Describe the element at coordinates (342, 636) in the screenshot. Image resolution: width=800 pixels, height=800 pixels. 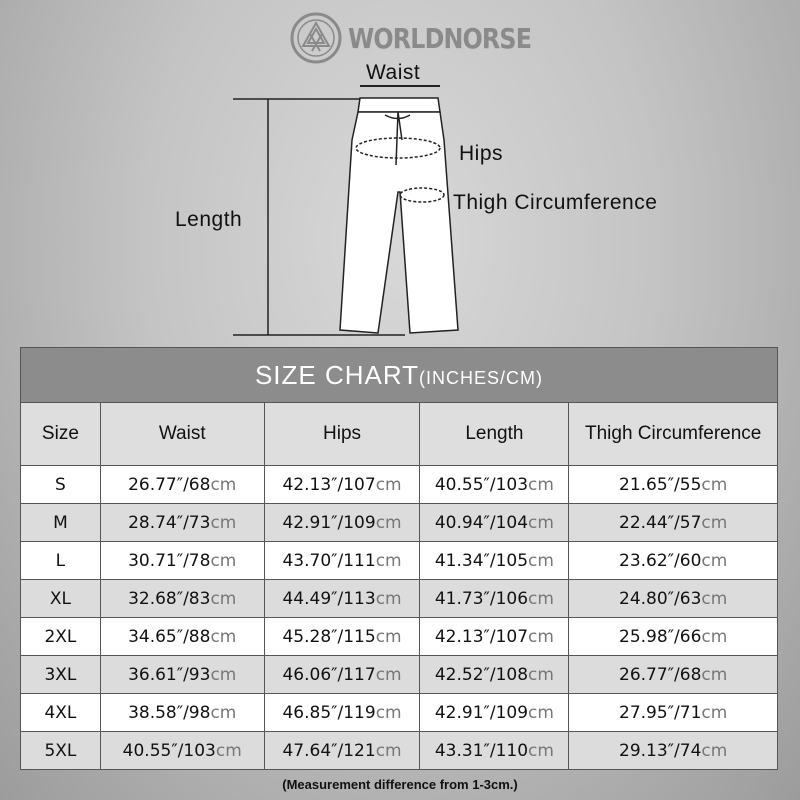
I see `measurement-cell: 45.28″/115cm` at that location.